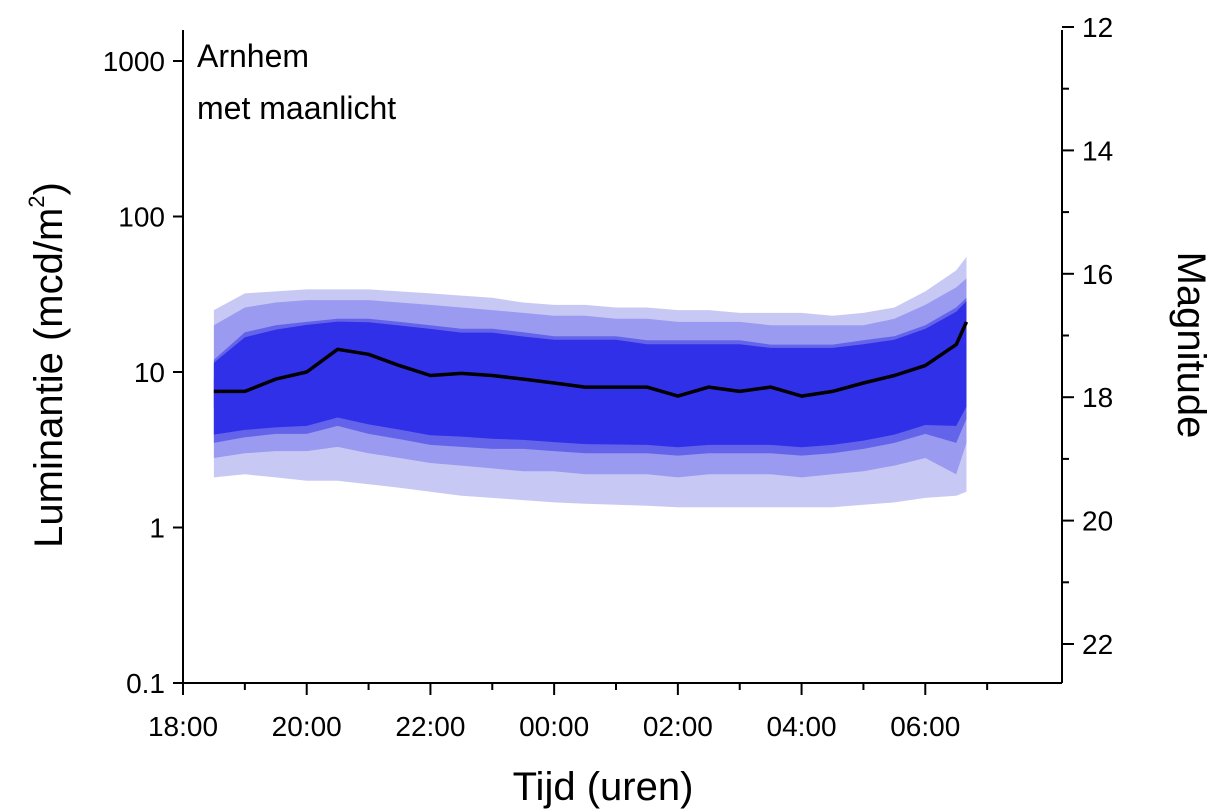 The height and width of the screenshot is (811, 1217). I want to click on y-ticks: 0.1 1 10 100 1000, so click(143, 372).